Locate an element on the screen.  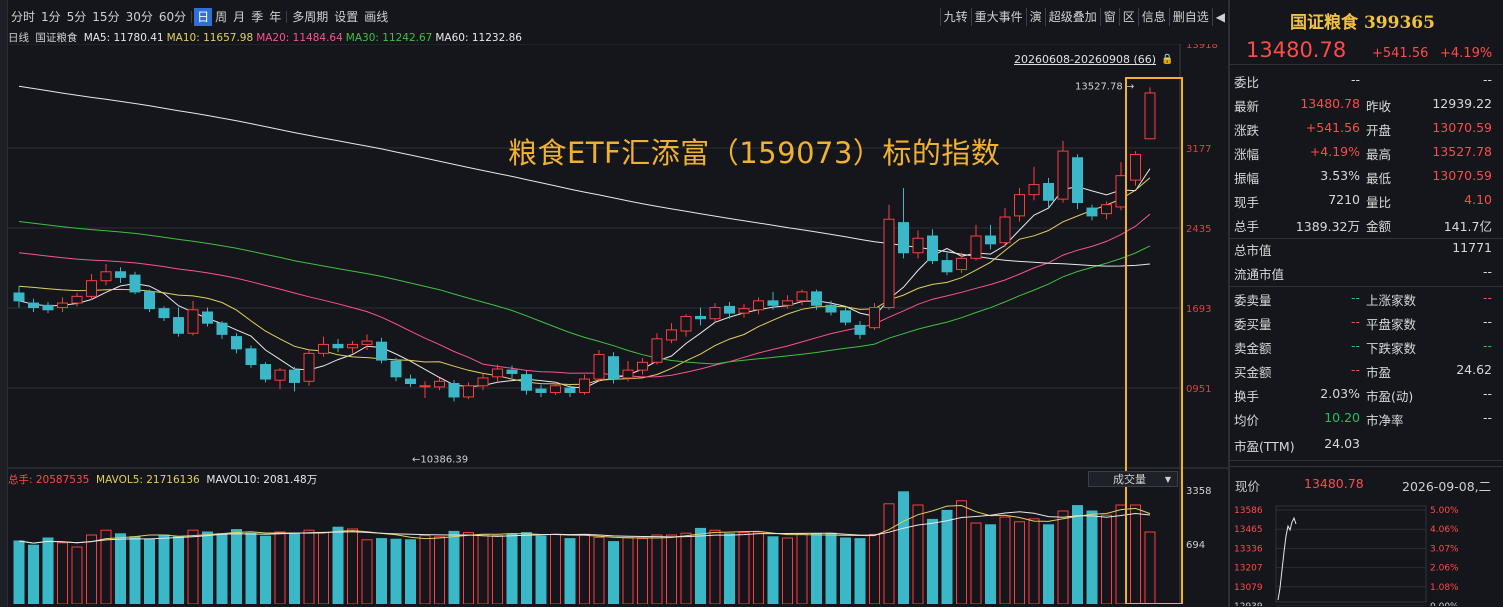
period-tab-11: 多周期 is located at coordinates (310, 17).